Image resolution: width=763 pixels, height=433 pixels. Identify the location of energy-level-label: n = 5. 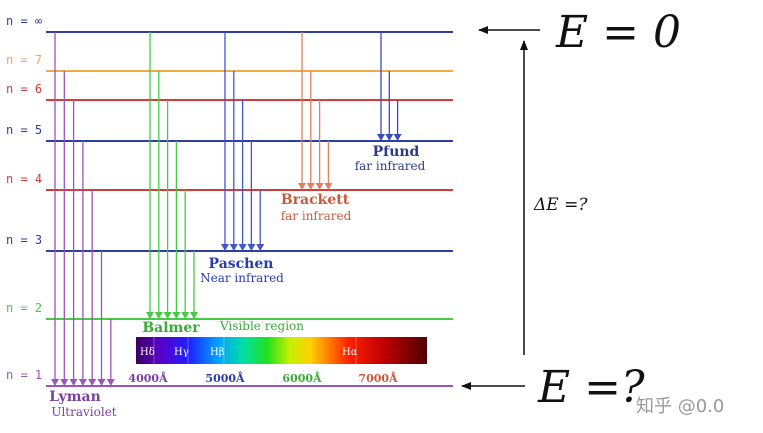
(24, 130).